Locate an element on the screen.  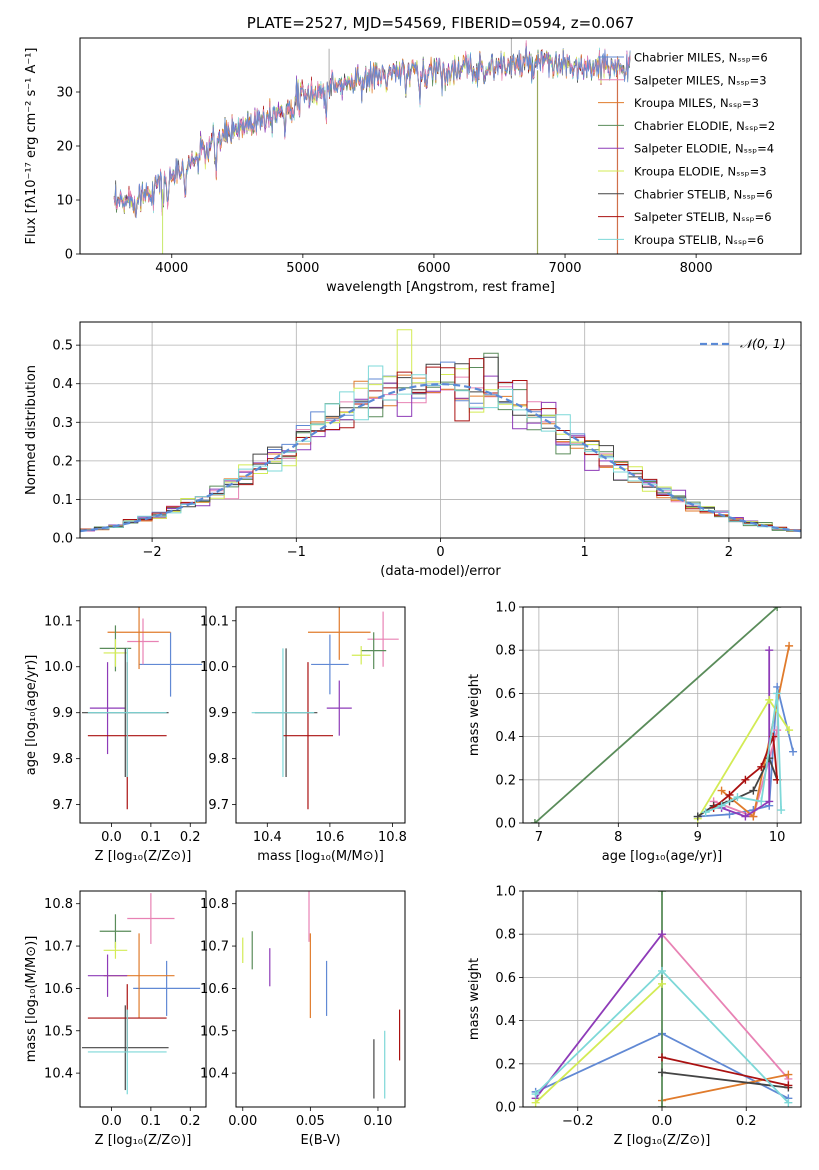
y-tick-label: 0 is located at coordinates (69, 255).